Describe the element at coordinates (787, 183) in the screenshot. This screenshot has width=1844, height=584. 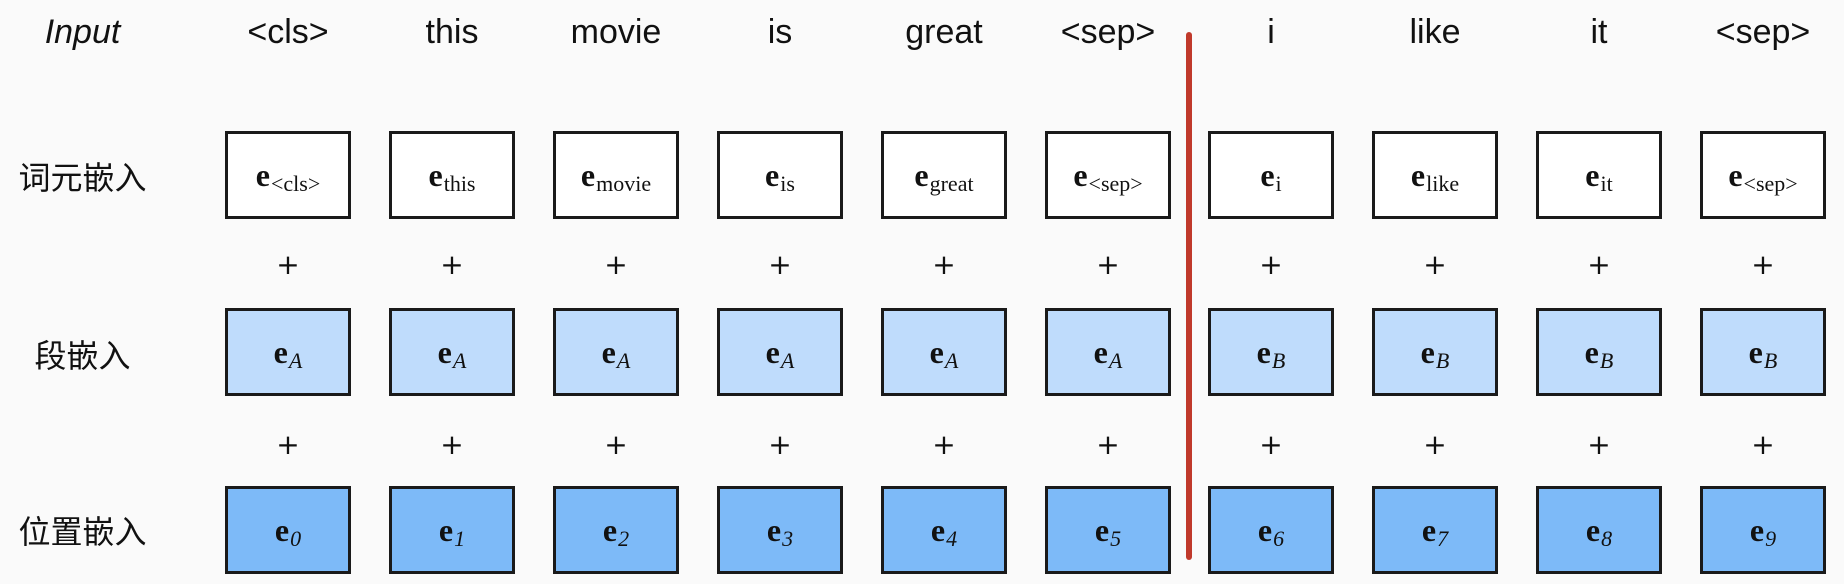
I see `embedding-subscript: is` at that location.